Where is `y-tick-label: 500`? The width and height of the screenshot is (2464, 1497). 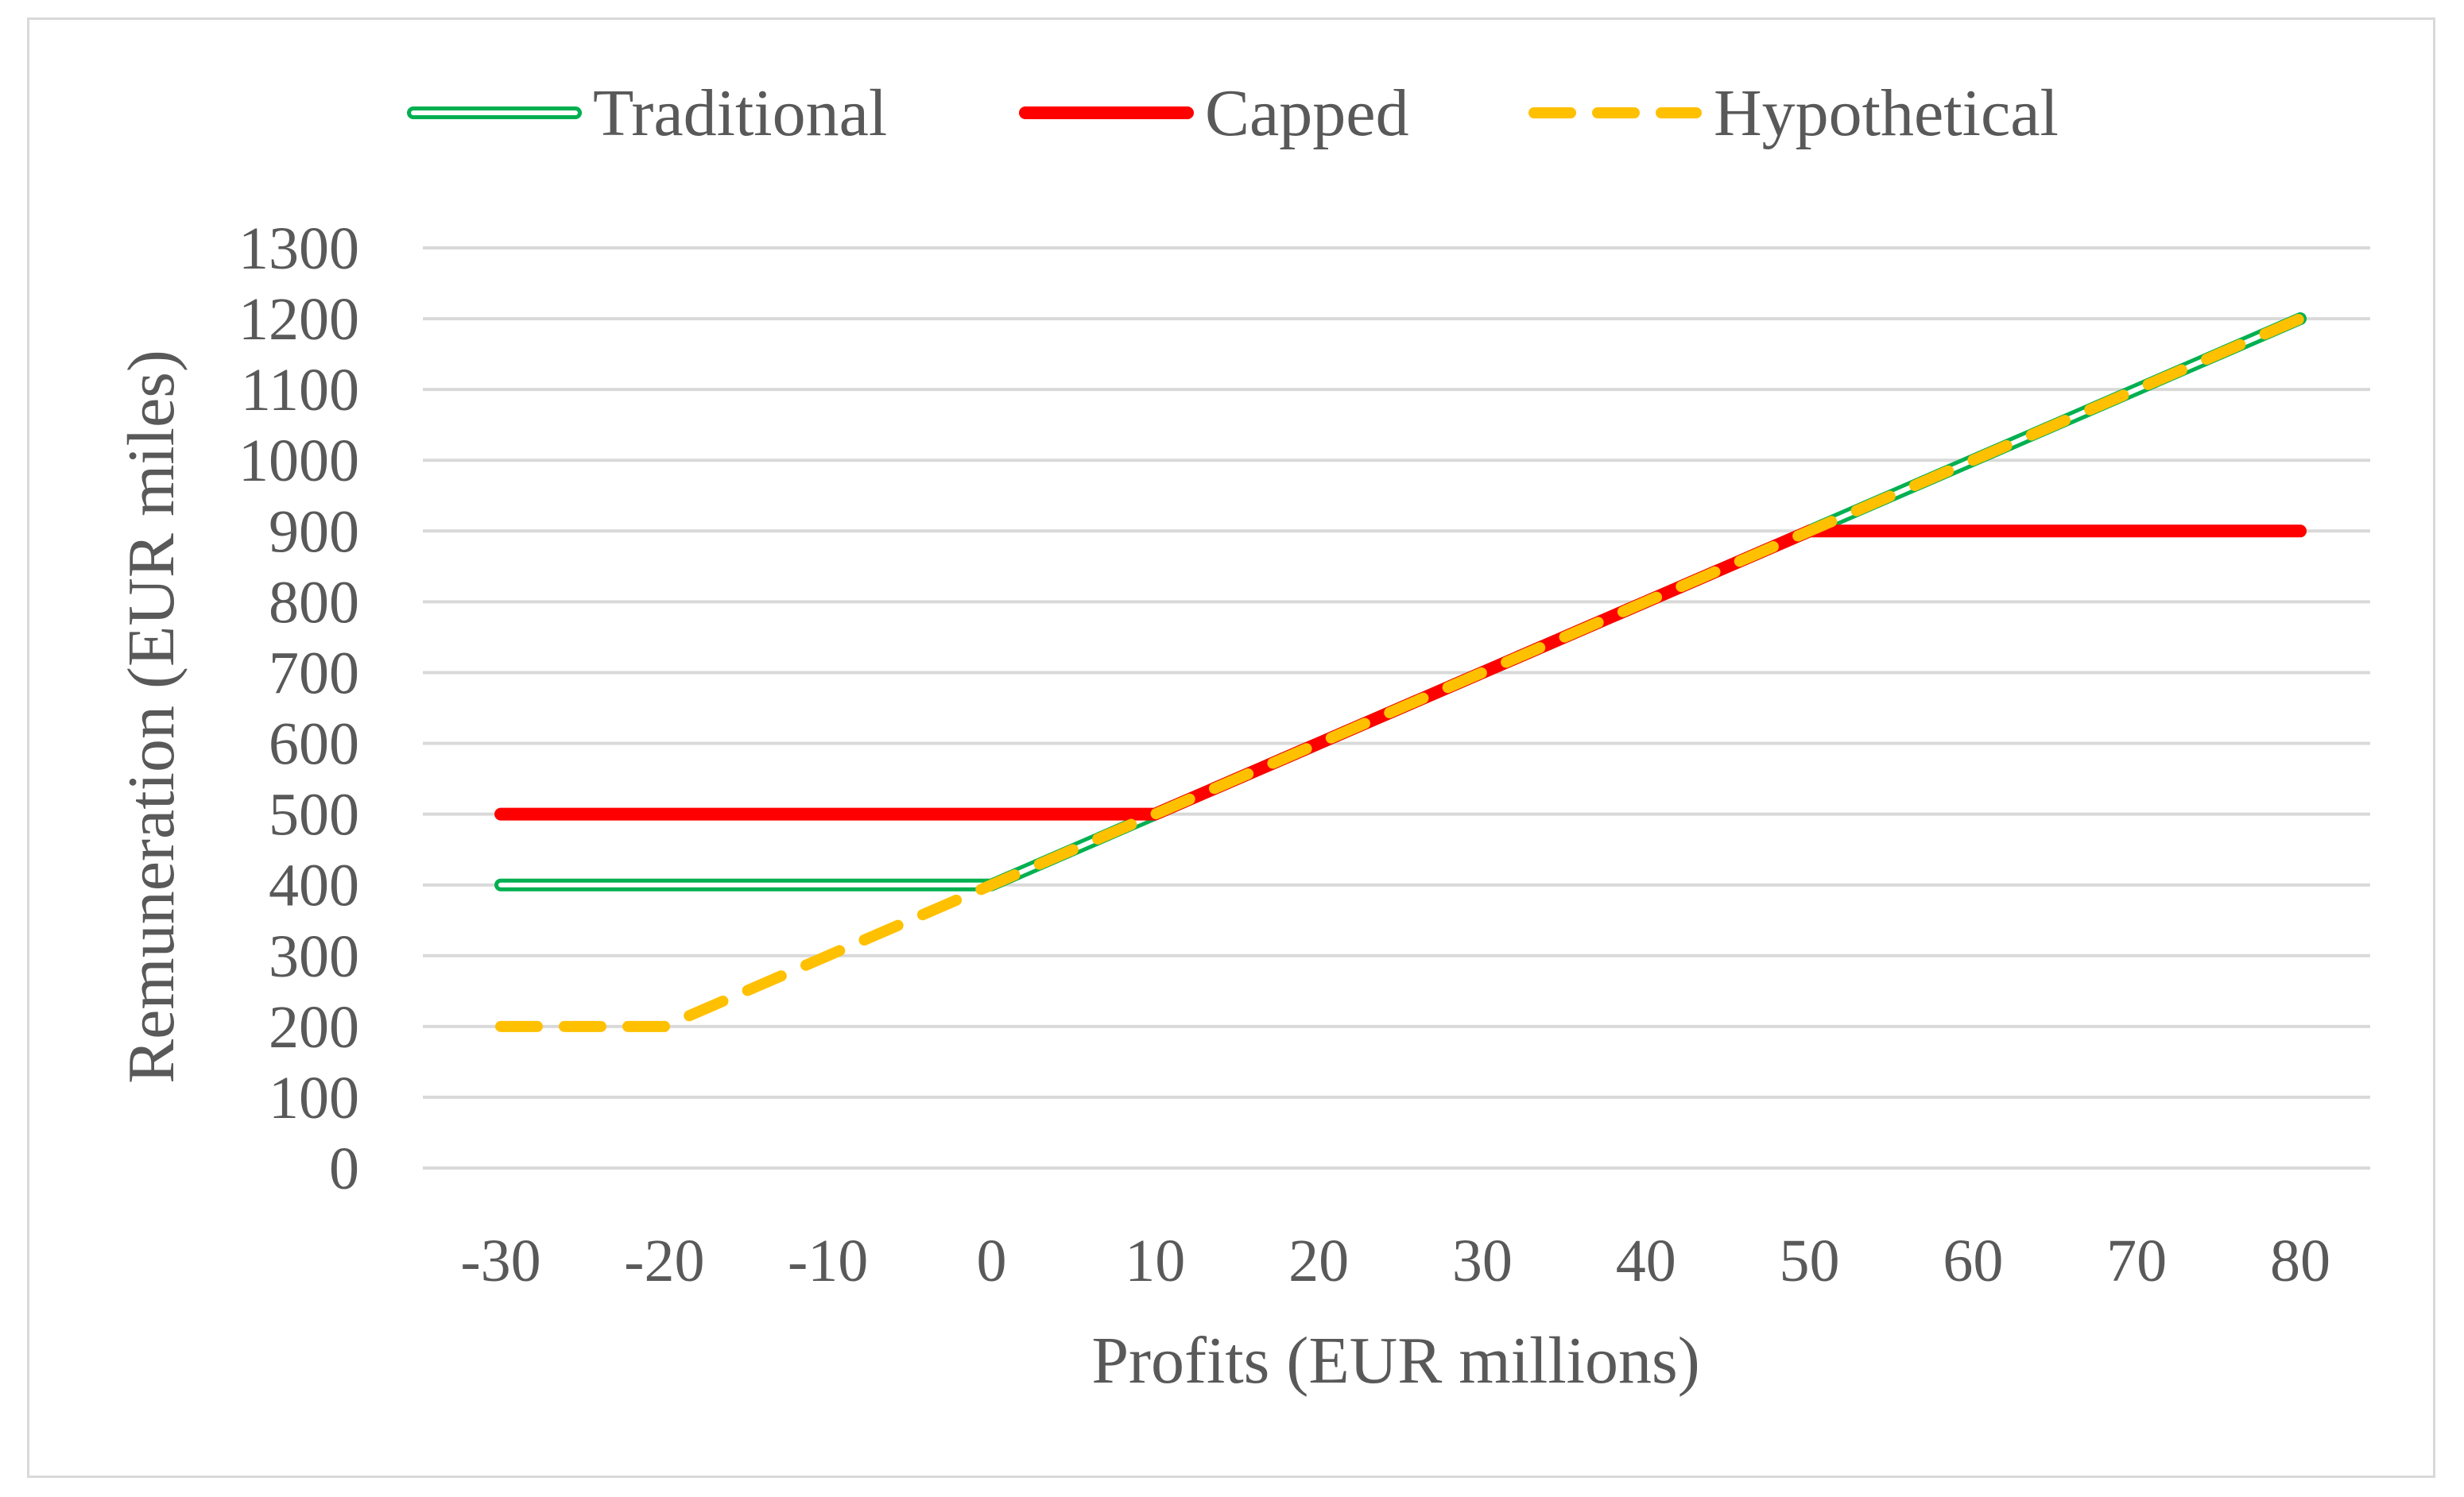
y-tick-label: 500 is located at coordinates (314, 815).